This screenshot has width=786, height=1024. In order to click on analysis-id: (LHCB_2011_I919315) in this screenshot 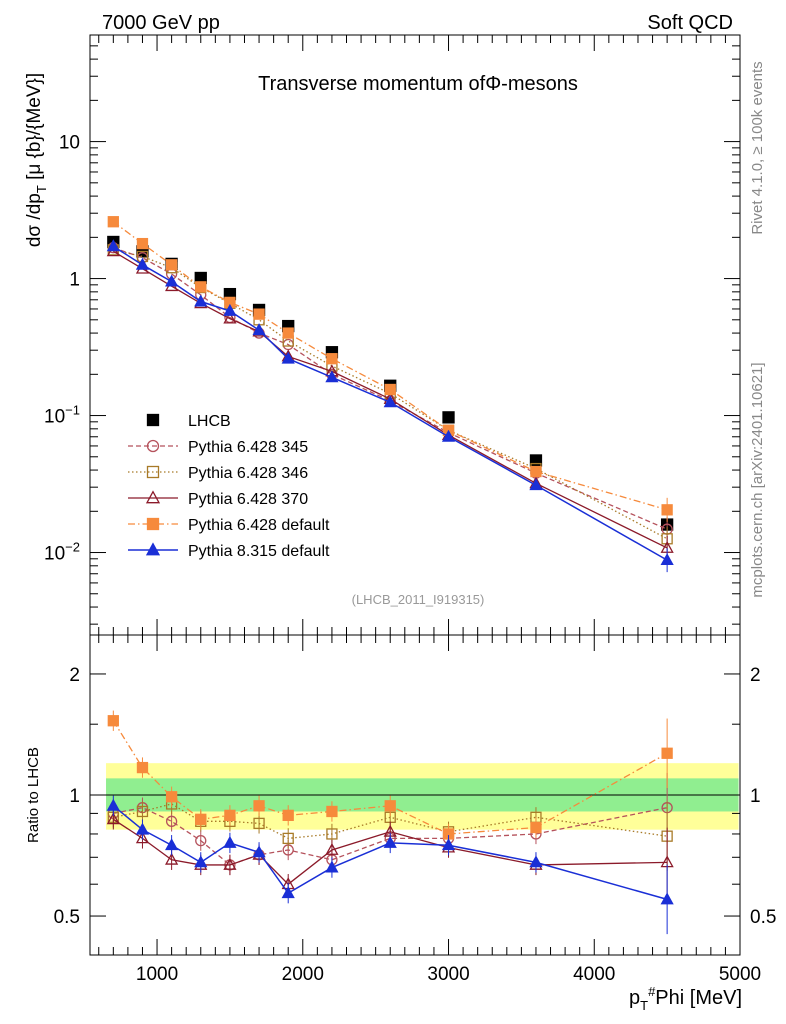, I will do `click(418, 599)`.